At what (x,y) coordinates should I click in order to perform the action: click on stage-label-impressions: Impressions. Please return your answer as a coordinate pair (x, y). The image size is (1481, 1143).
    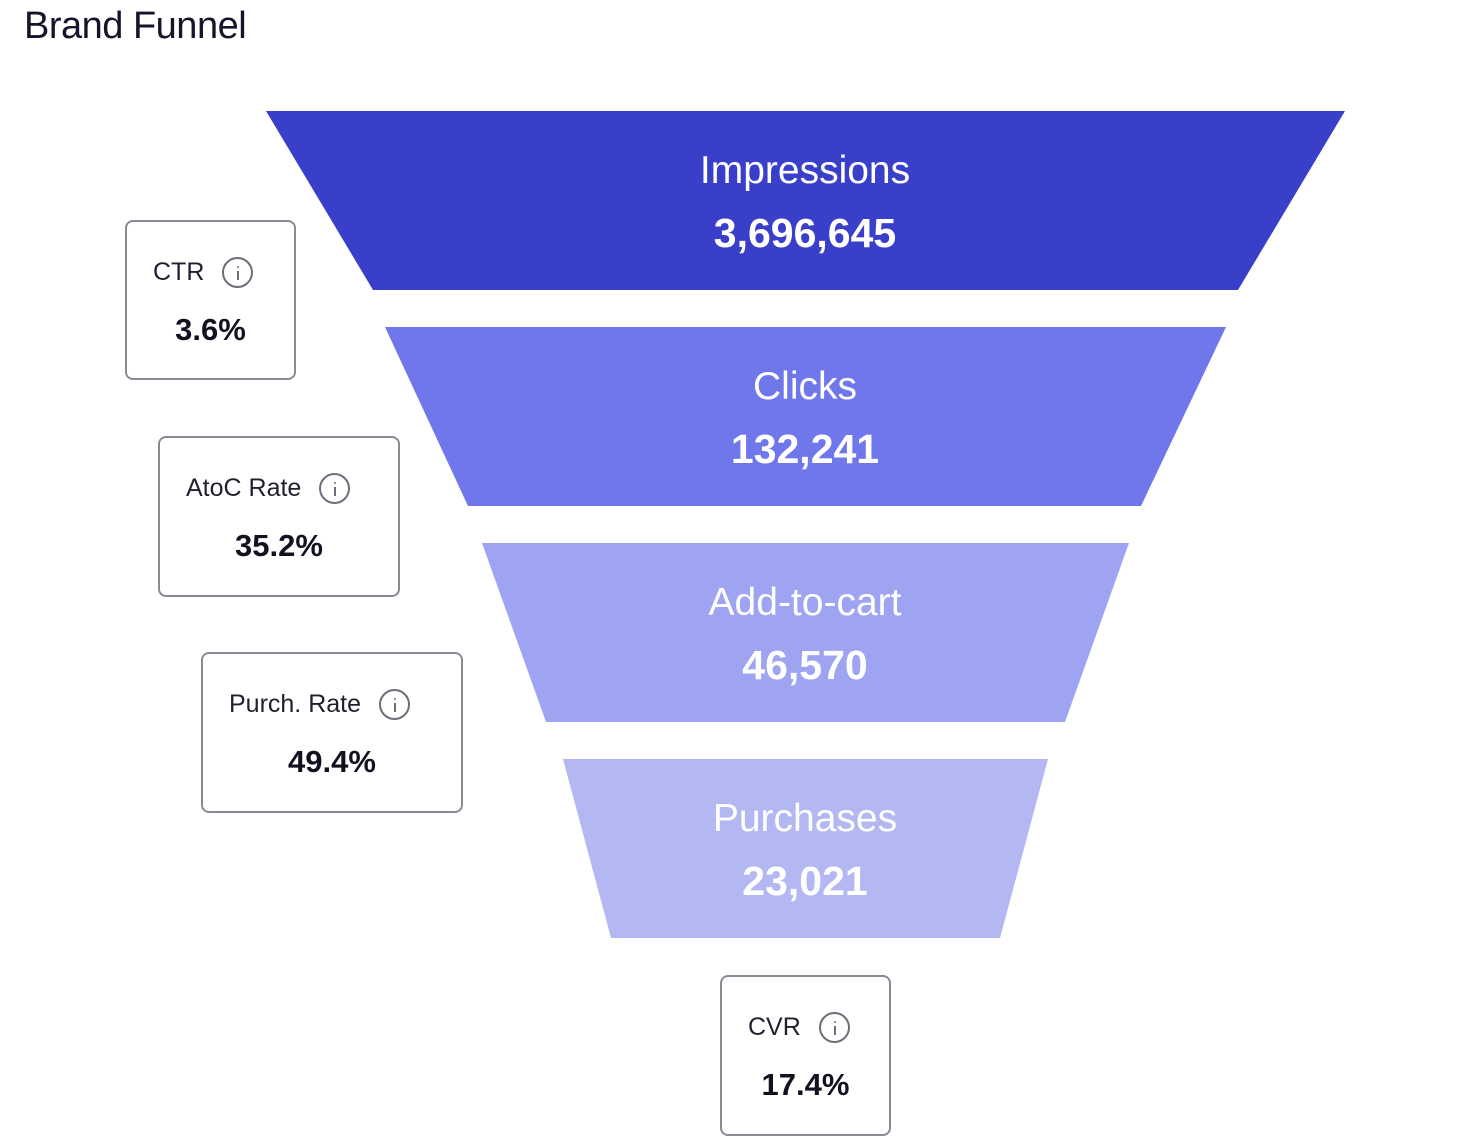
    Looking at the image, I should click on (805, 170).